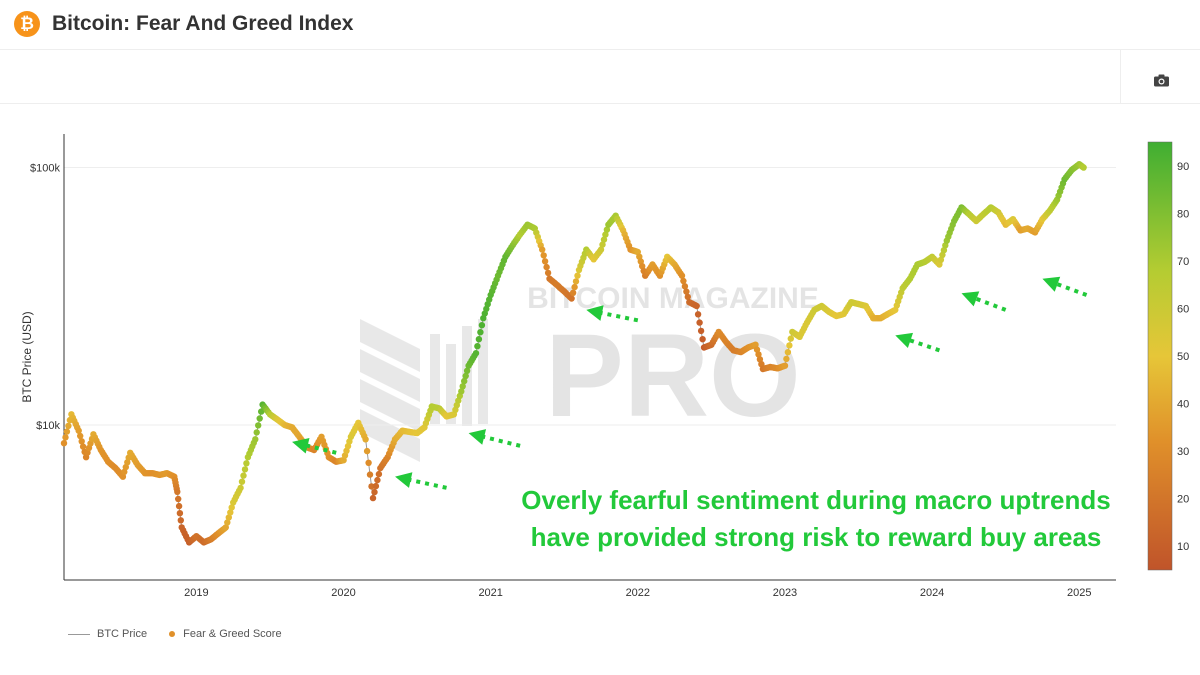 This screenshot has height=675, width=1200. I want to click on x-tick-label: 2020, so click(343, 593).